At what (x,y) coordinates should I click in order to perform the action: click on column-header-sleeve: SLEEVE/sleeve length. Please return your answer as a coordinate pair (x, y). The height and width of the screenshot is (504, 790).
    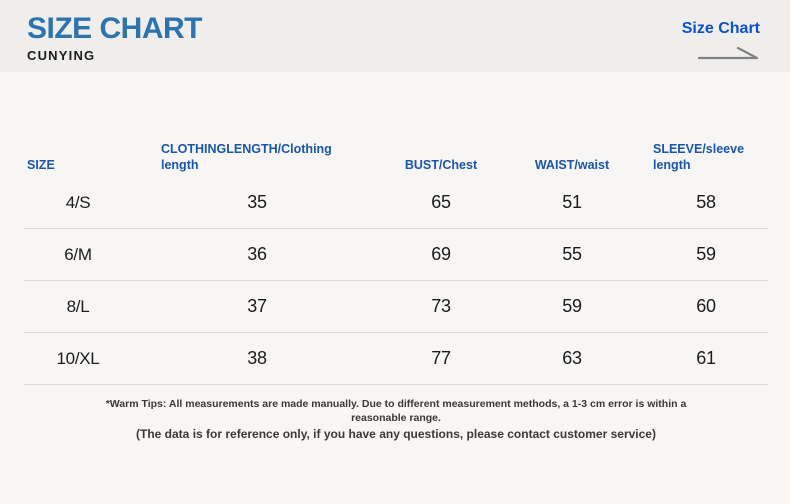
    Looking at the image, I should click on (706, 124).